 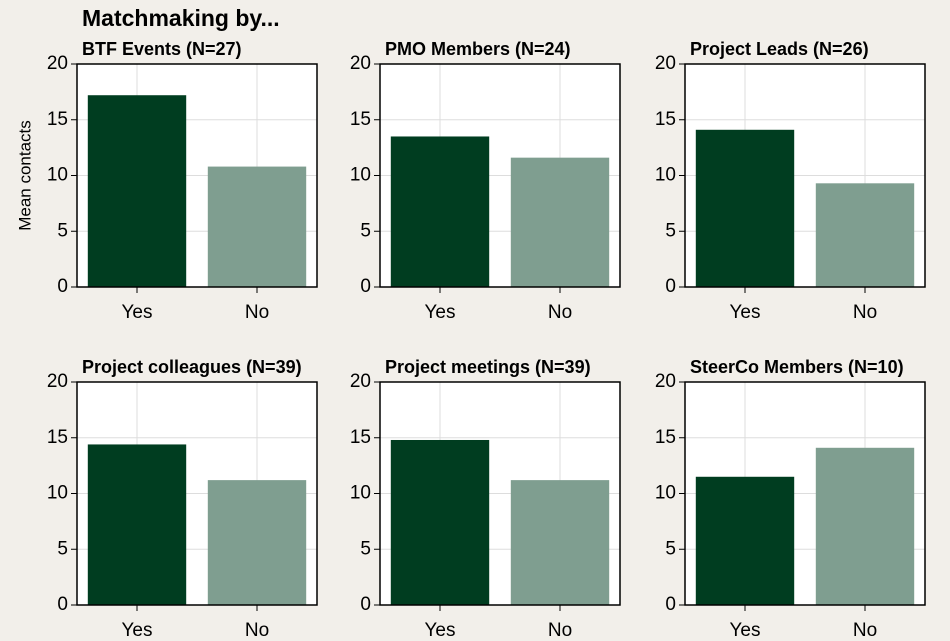 What do you see at coordinates (24, 175) in the screenshot?
I see `y-axis-label: Mean contacts` at bounding box center [24, 175].